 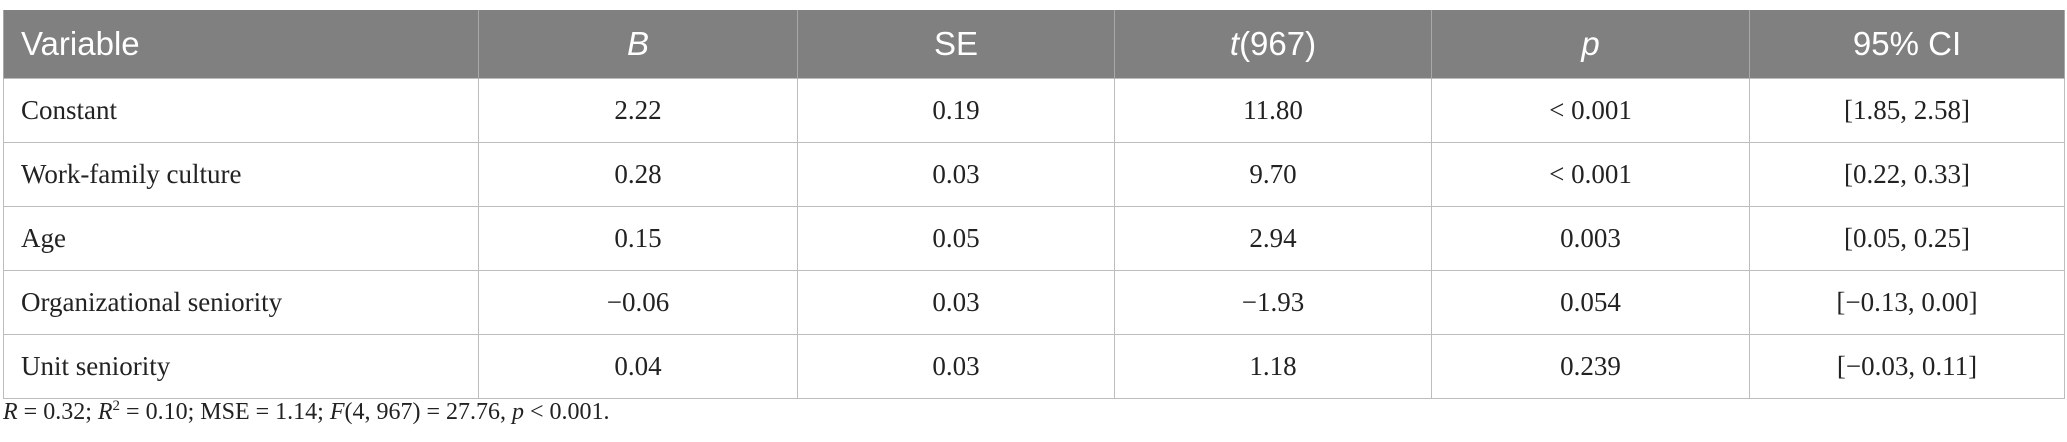 I want to click on table-cell: 2.22, so click(x=638, y=110).